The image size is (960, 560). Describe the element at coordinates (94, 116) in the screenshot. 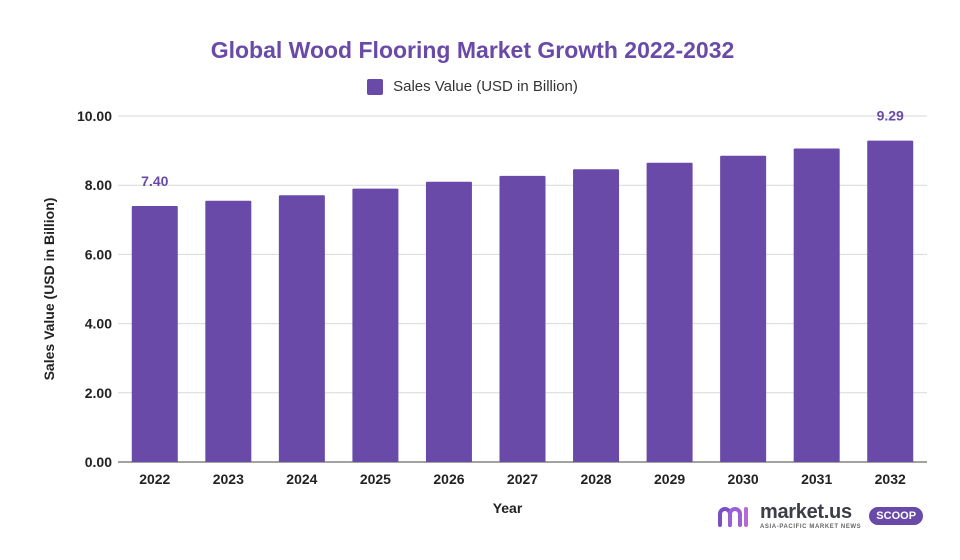

I see `y-tick-label: 10.00` at that location.